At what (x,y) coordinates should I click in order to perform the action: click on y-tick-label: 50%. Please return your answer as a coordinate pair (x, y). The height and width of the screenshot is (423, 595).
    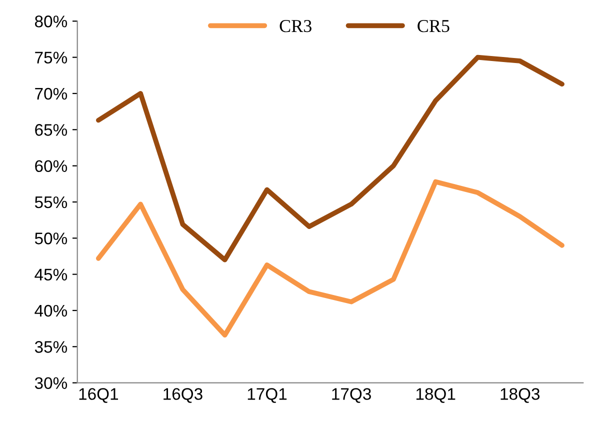
    Looking at the image, I should click on (51, 238).